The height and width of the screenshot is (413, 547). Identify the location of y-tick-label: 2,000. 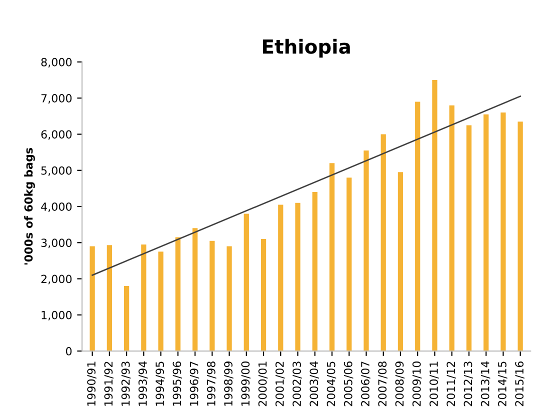
(56, 279).